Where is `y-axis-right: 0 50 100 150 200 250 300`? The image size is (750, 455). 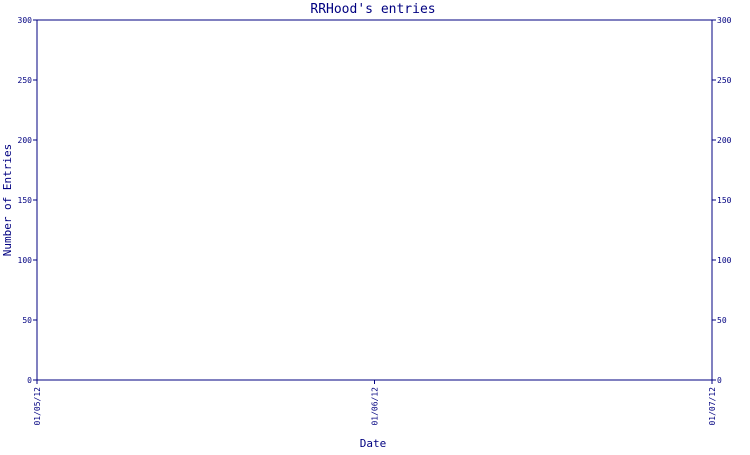
y-axis-right: 0 50 100 150 200 250 300 is located at coordinates (722, 200).